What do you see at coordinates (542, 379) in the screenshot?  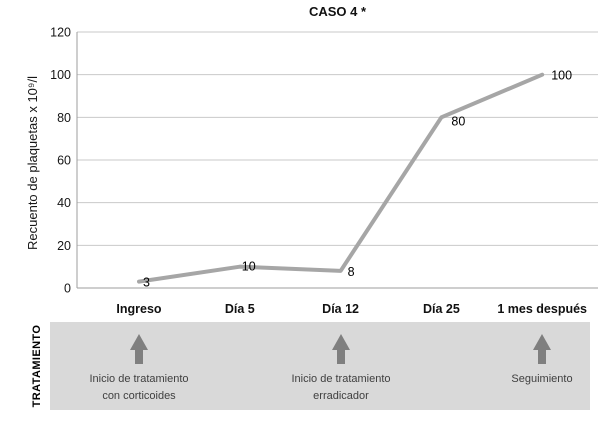 I see `annotation-text-line: Seguimiento` at bounding box center [542, 379].